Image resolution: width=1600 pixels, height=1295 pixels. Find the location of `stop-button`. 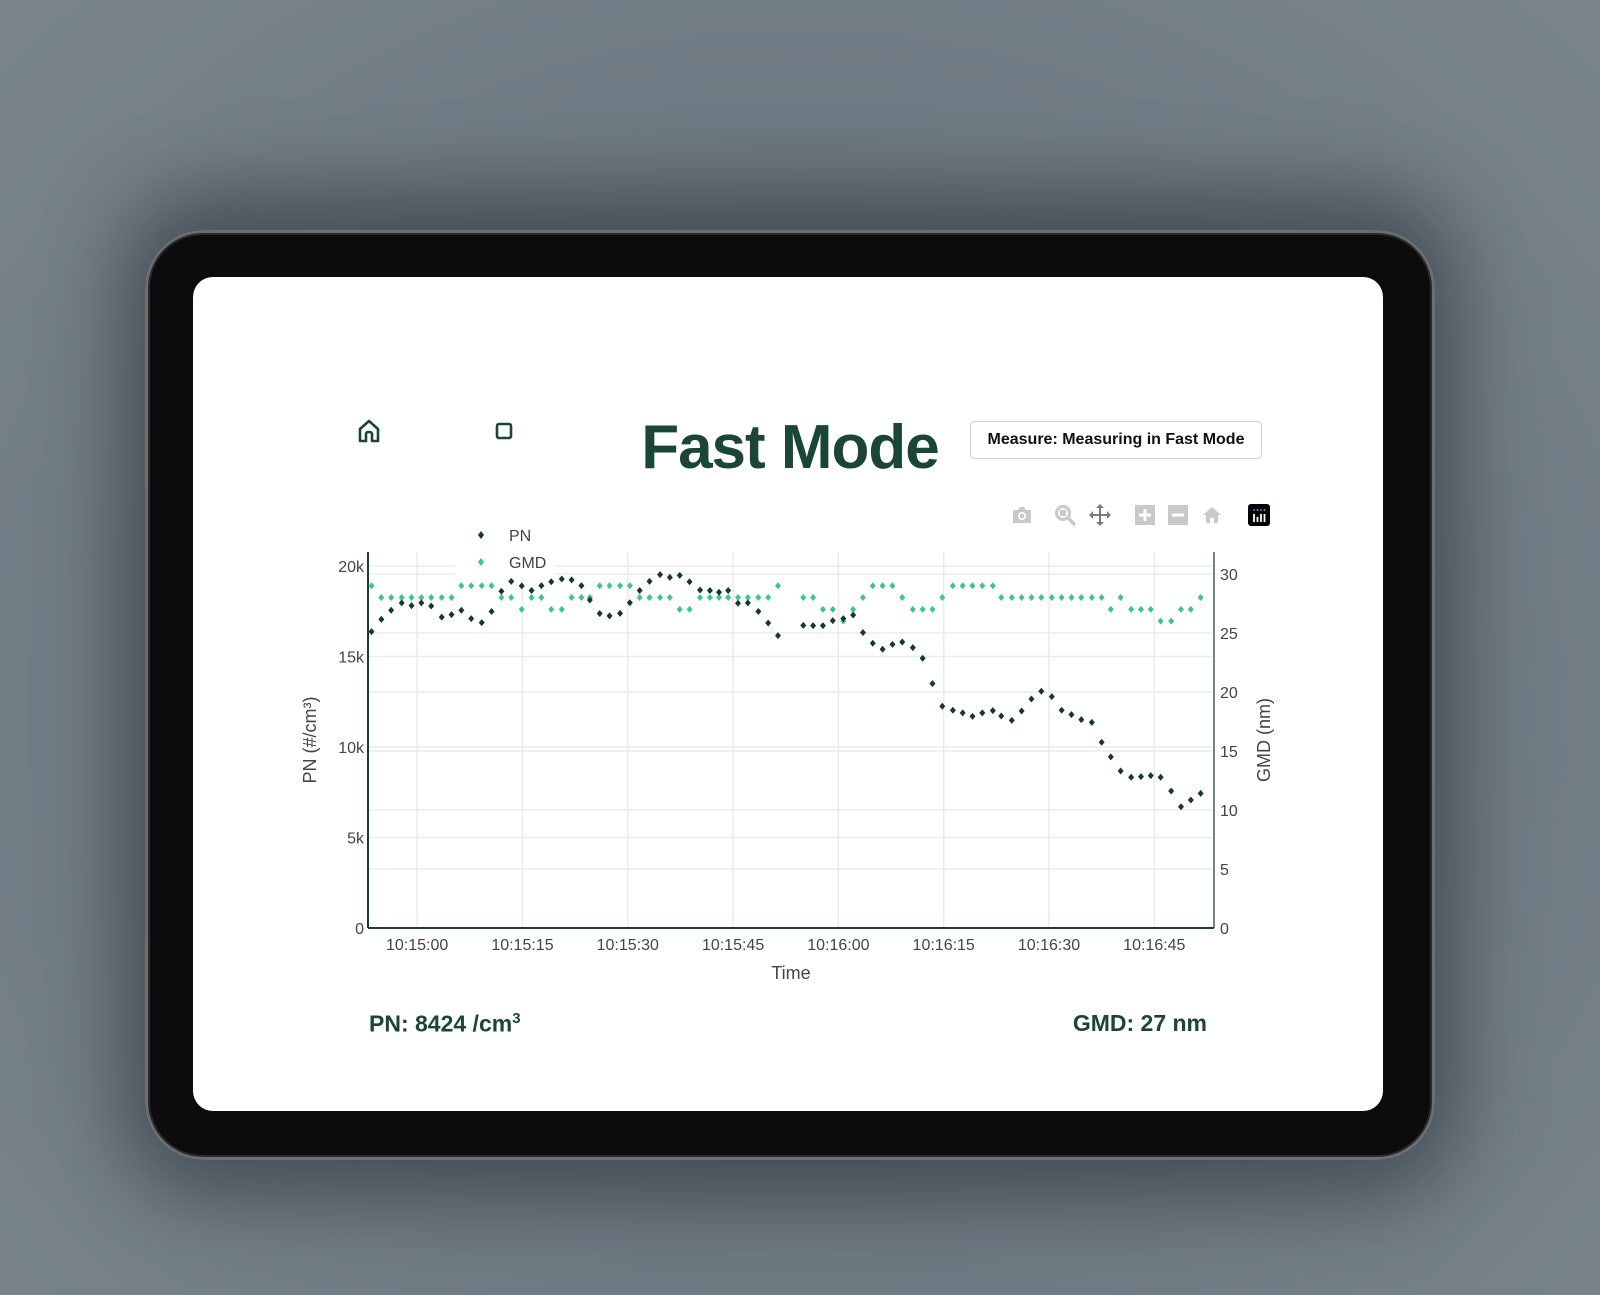

stop-button is located at coordinates (504, 431).